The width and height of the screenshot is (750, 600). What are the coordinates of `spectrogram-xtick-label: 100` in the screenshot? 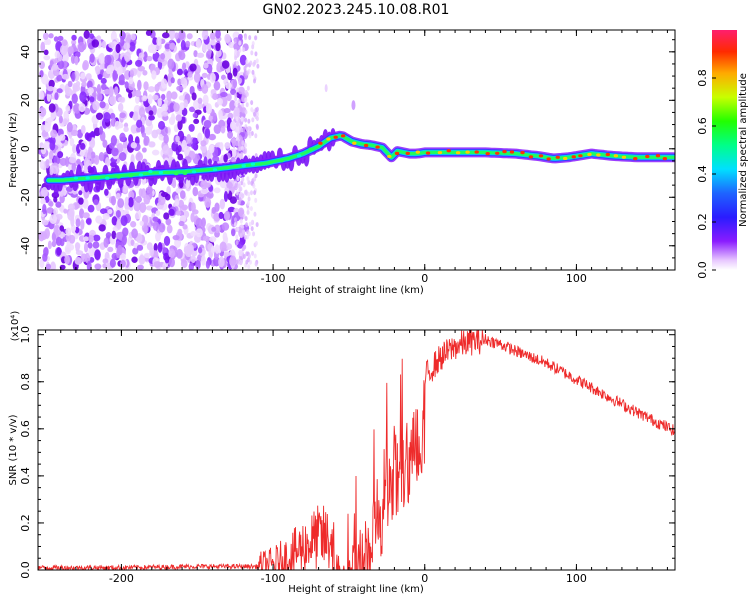 It's located at (576, 278).